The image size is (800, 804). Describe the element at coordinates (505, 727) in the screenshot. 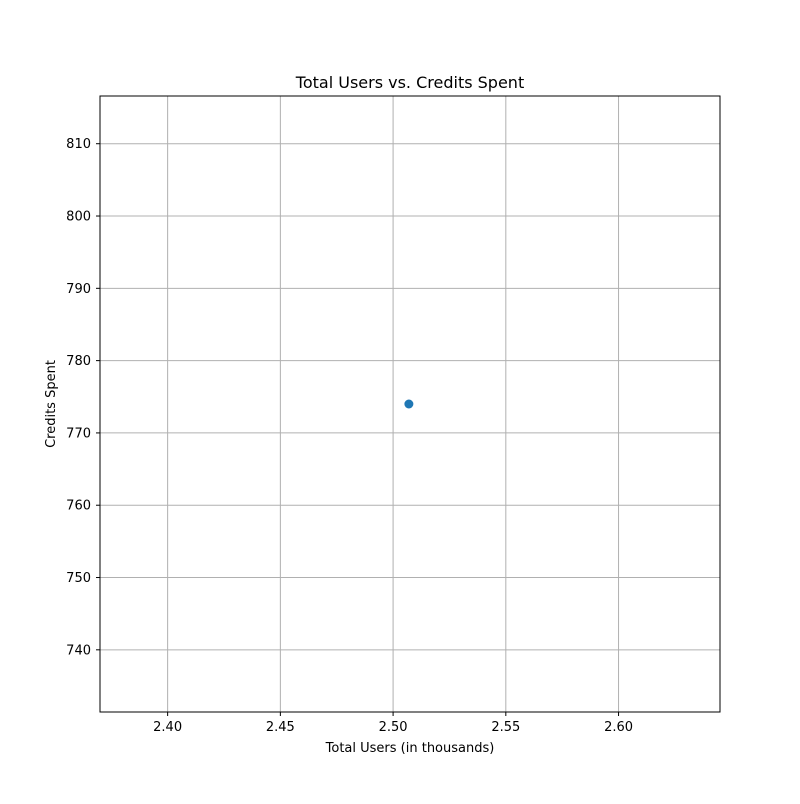

I see `x-tick-label: 2.55` at that location.